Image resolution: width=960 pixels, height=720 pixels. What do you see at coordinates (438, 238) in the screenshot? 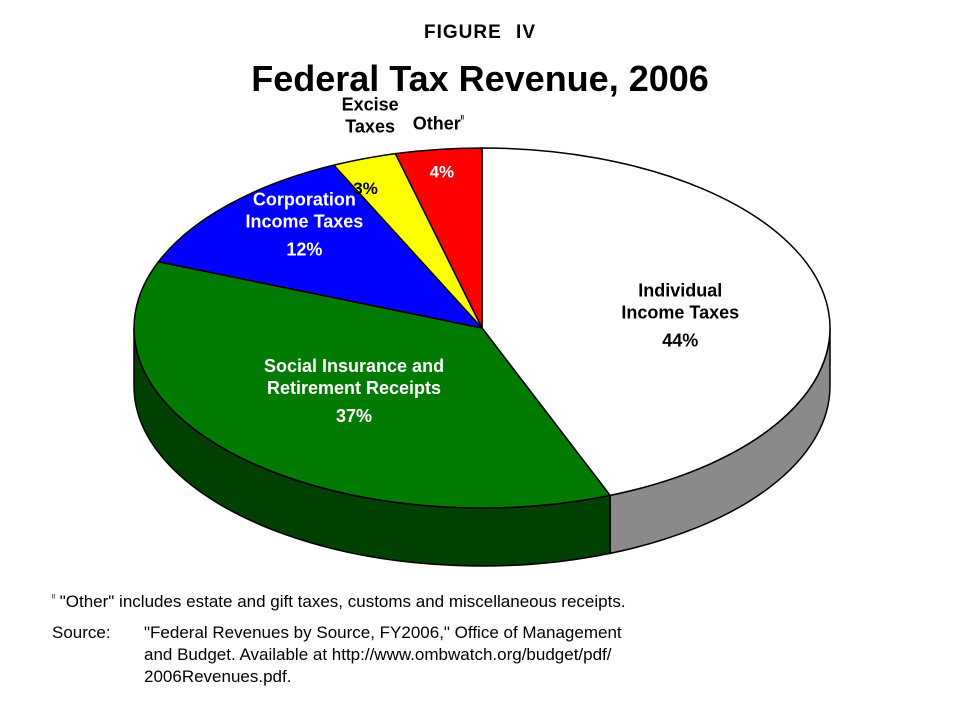
I see `pie-slice-other` at bounding box center [438, 238].